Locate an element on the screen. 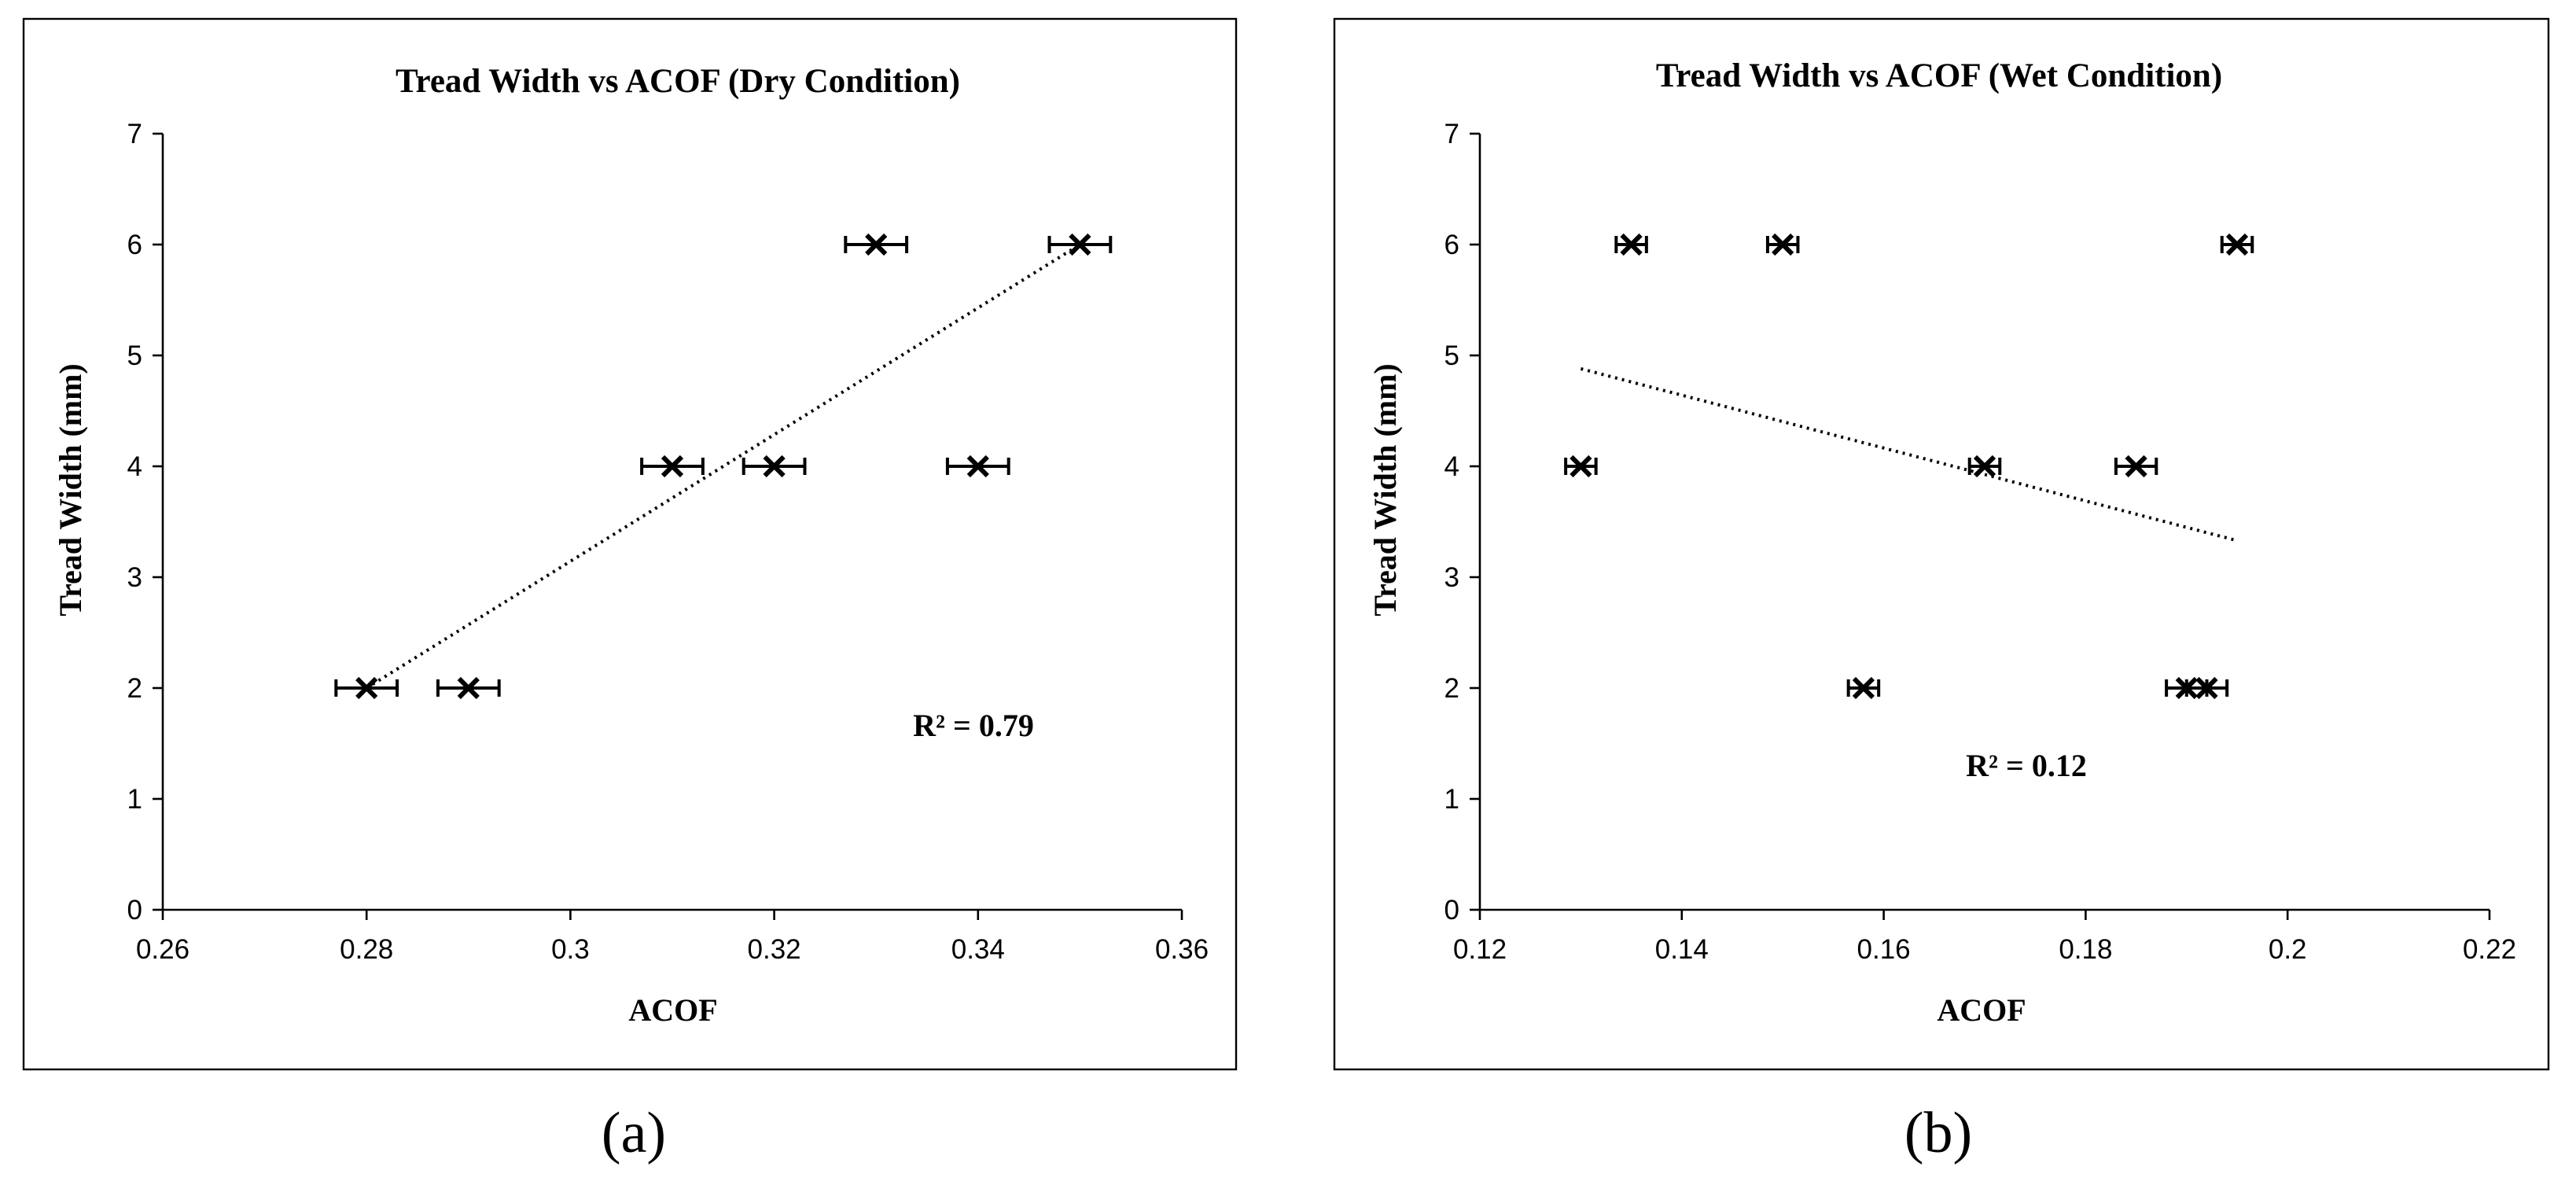 The width and height of the screenshot is (2576, 1185). x-tick-label-b: 0.22 is located at coordinates (2489, 949).